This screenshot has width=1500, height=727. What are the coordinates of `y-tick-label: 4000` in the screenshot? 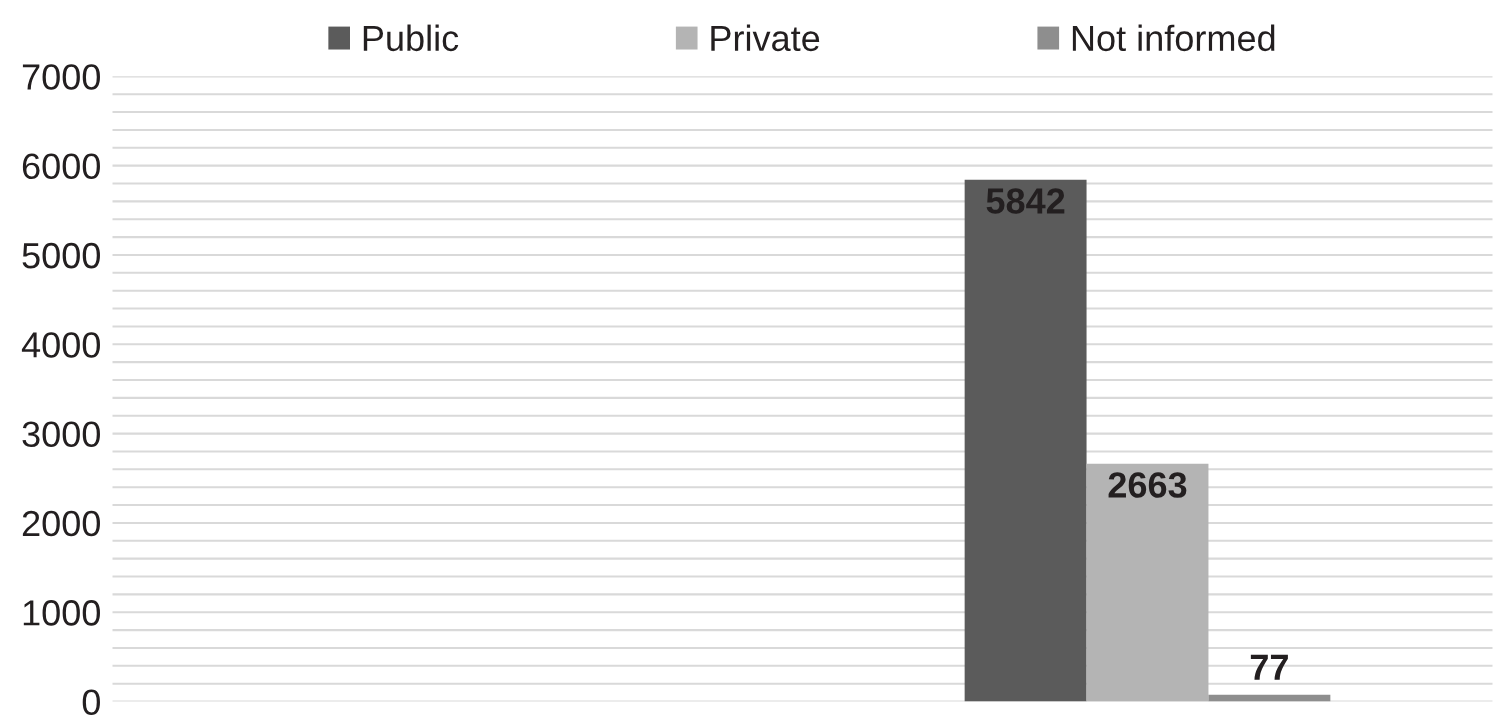 It's located at (60, 345).